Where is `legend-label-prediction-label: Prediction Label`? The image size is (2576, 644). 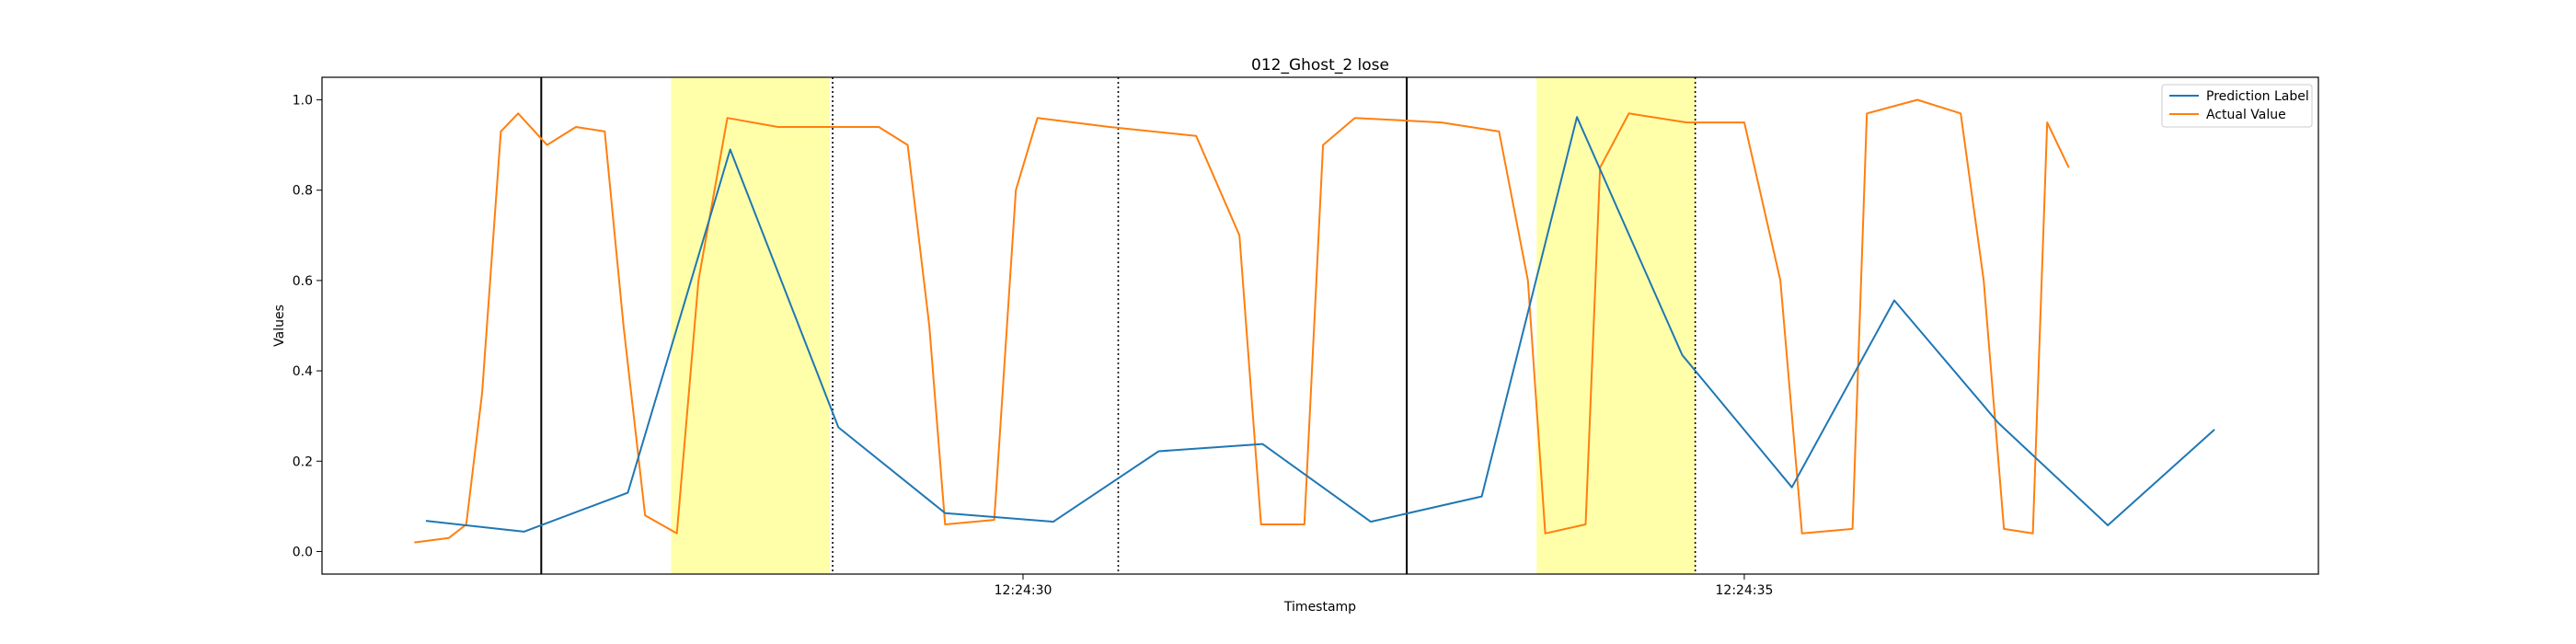 legend-label-prediction-label: Prediction Label is located at coordinates (2257, 96).